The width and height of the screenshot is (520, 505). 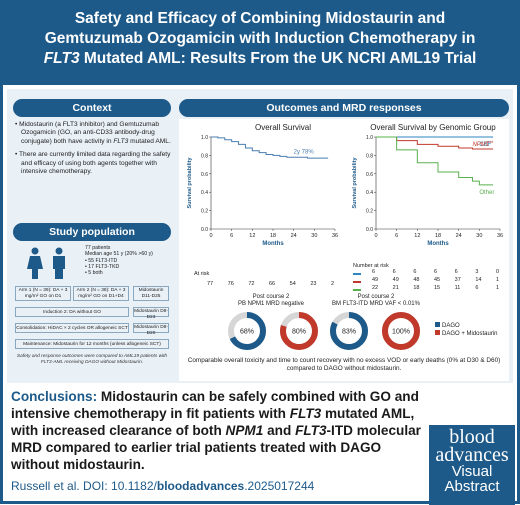 I want to click on donut-label: 68%, so click(x=247, y=332).